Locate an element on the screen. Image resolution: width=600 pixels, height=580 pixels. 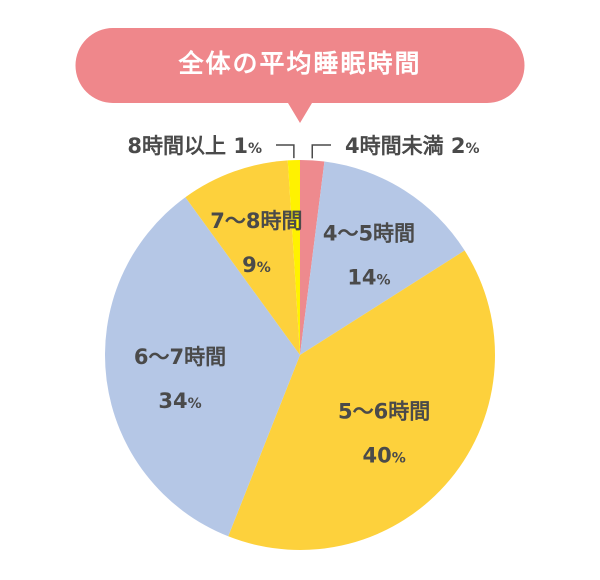
slice-category-label: 5～6時間 is located at coordinates (384, 412).